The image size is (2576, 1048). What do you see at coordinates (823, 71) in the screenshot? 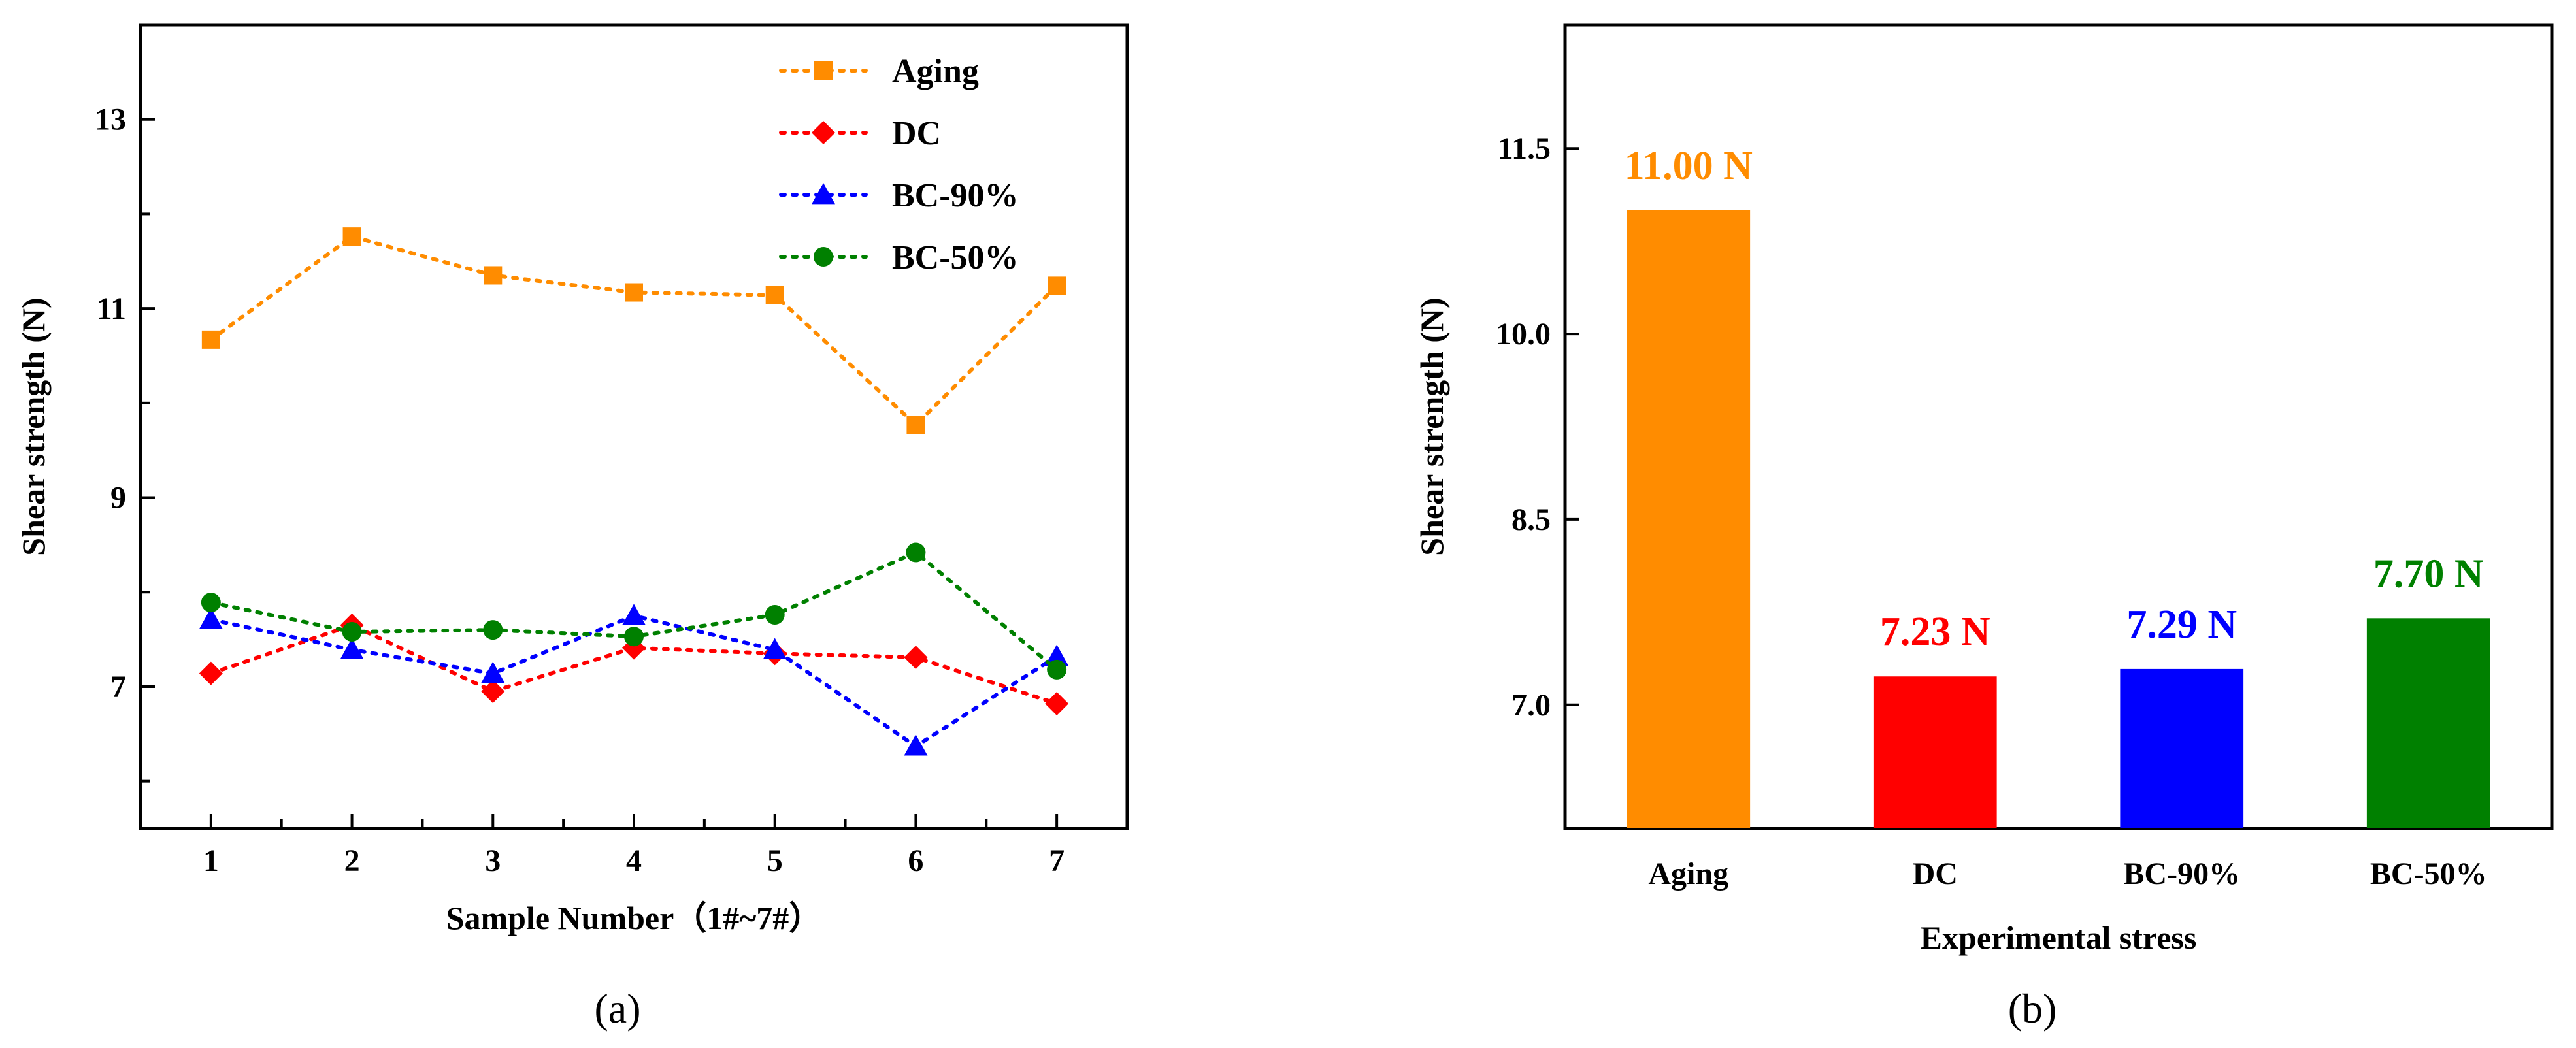
I see `legend-marker-aging` at bounding box center [823, 71].